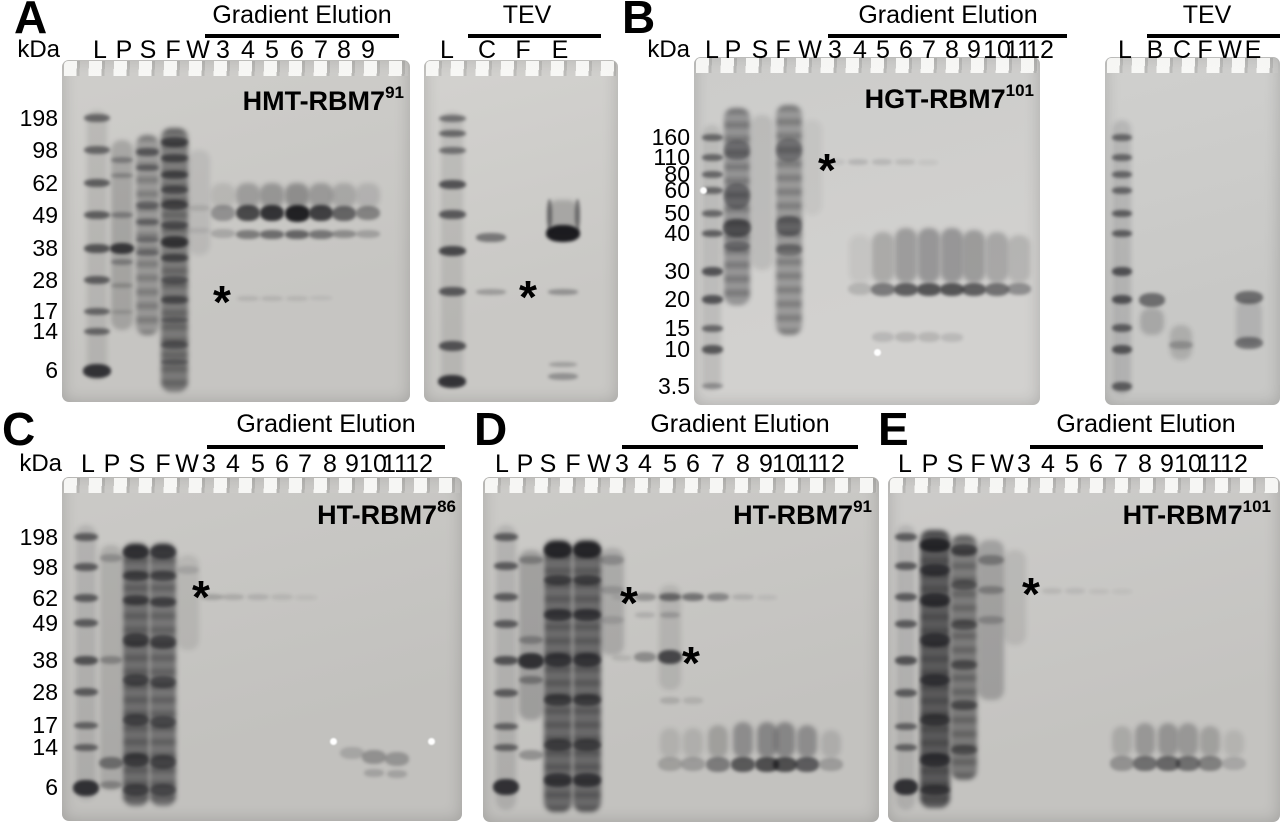 This screenshot has height=825, width=1280. I want to click on lane-label-a-w: W, so click(198, 50).